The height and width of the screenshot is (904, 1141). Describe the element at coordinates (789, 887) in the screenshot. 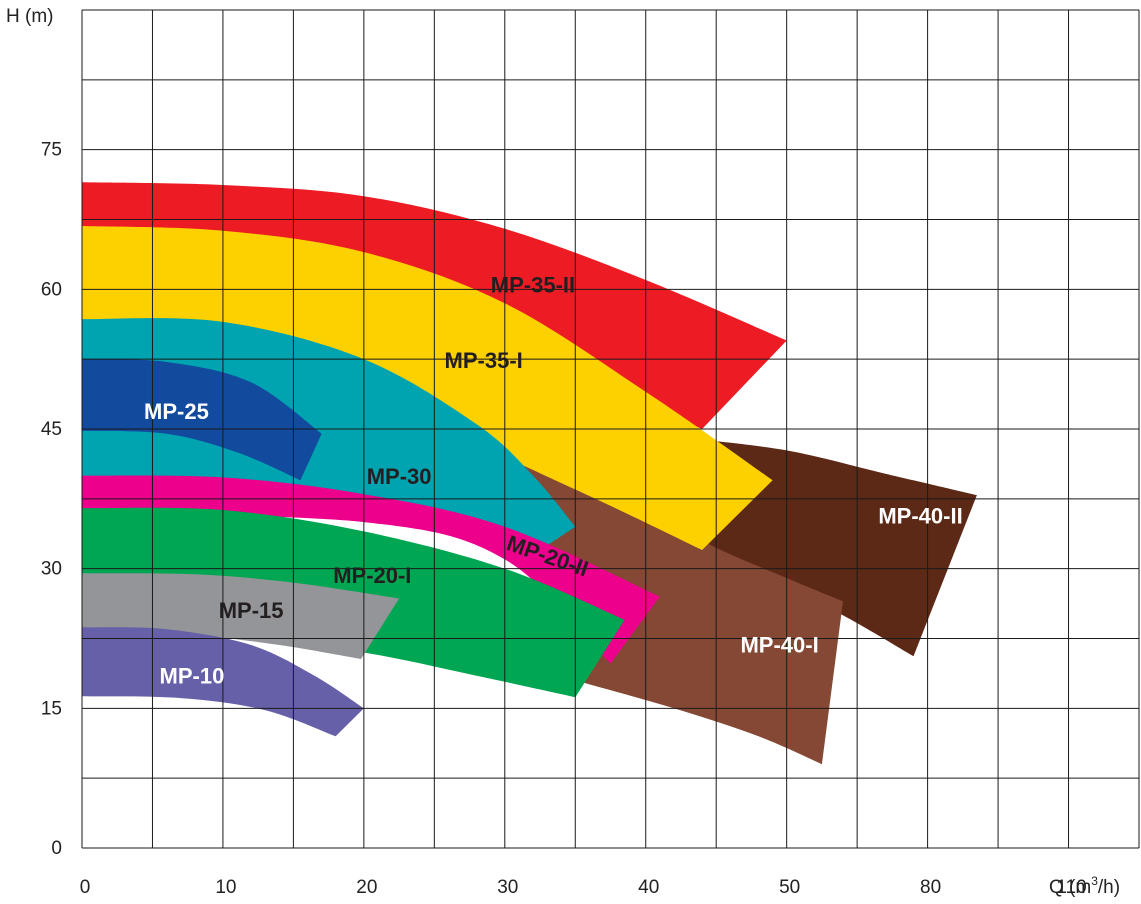

I see `x-tick-label: 50` at that location.